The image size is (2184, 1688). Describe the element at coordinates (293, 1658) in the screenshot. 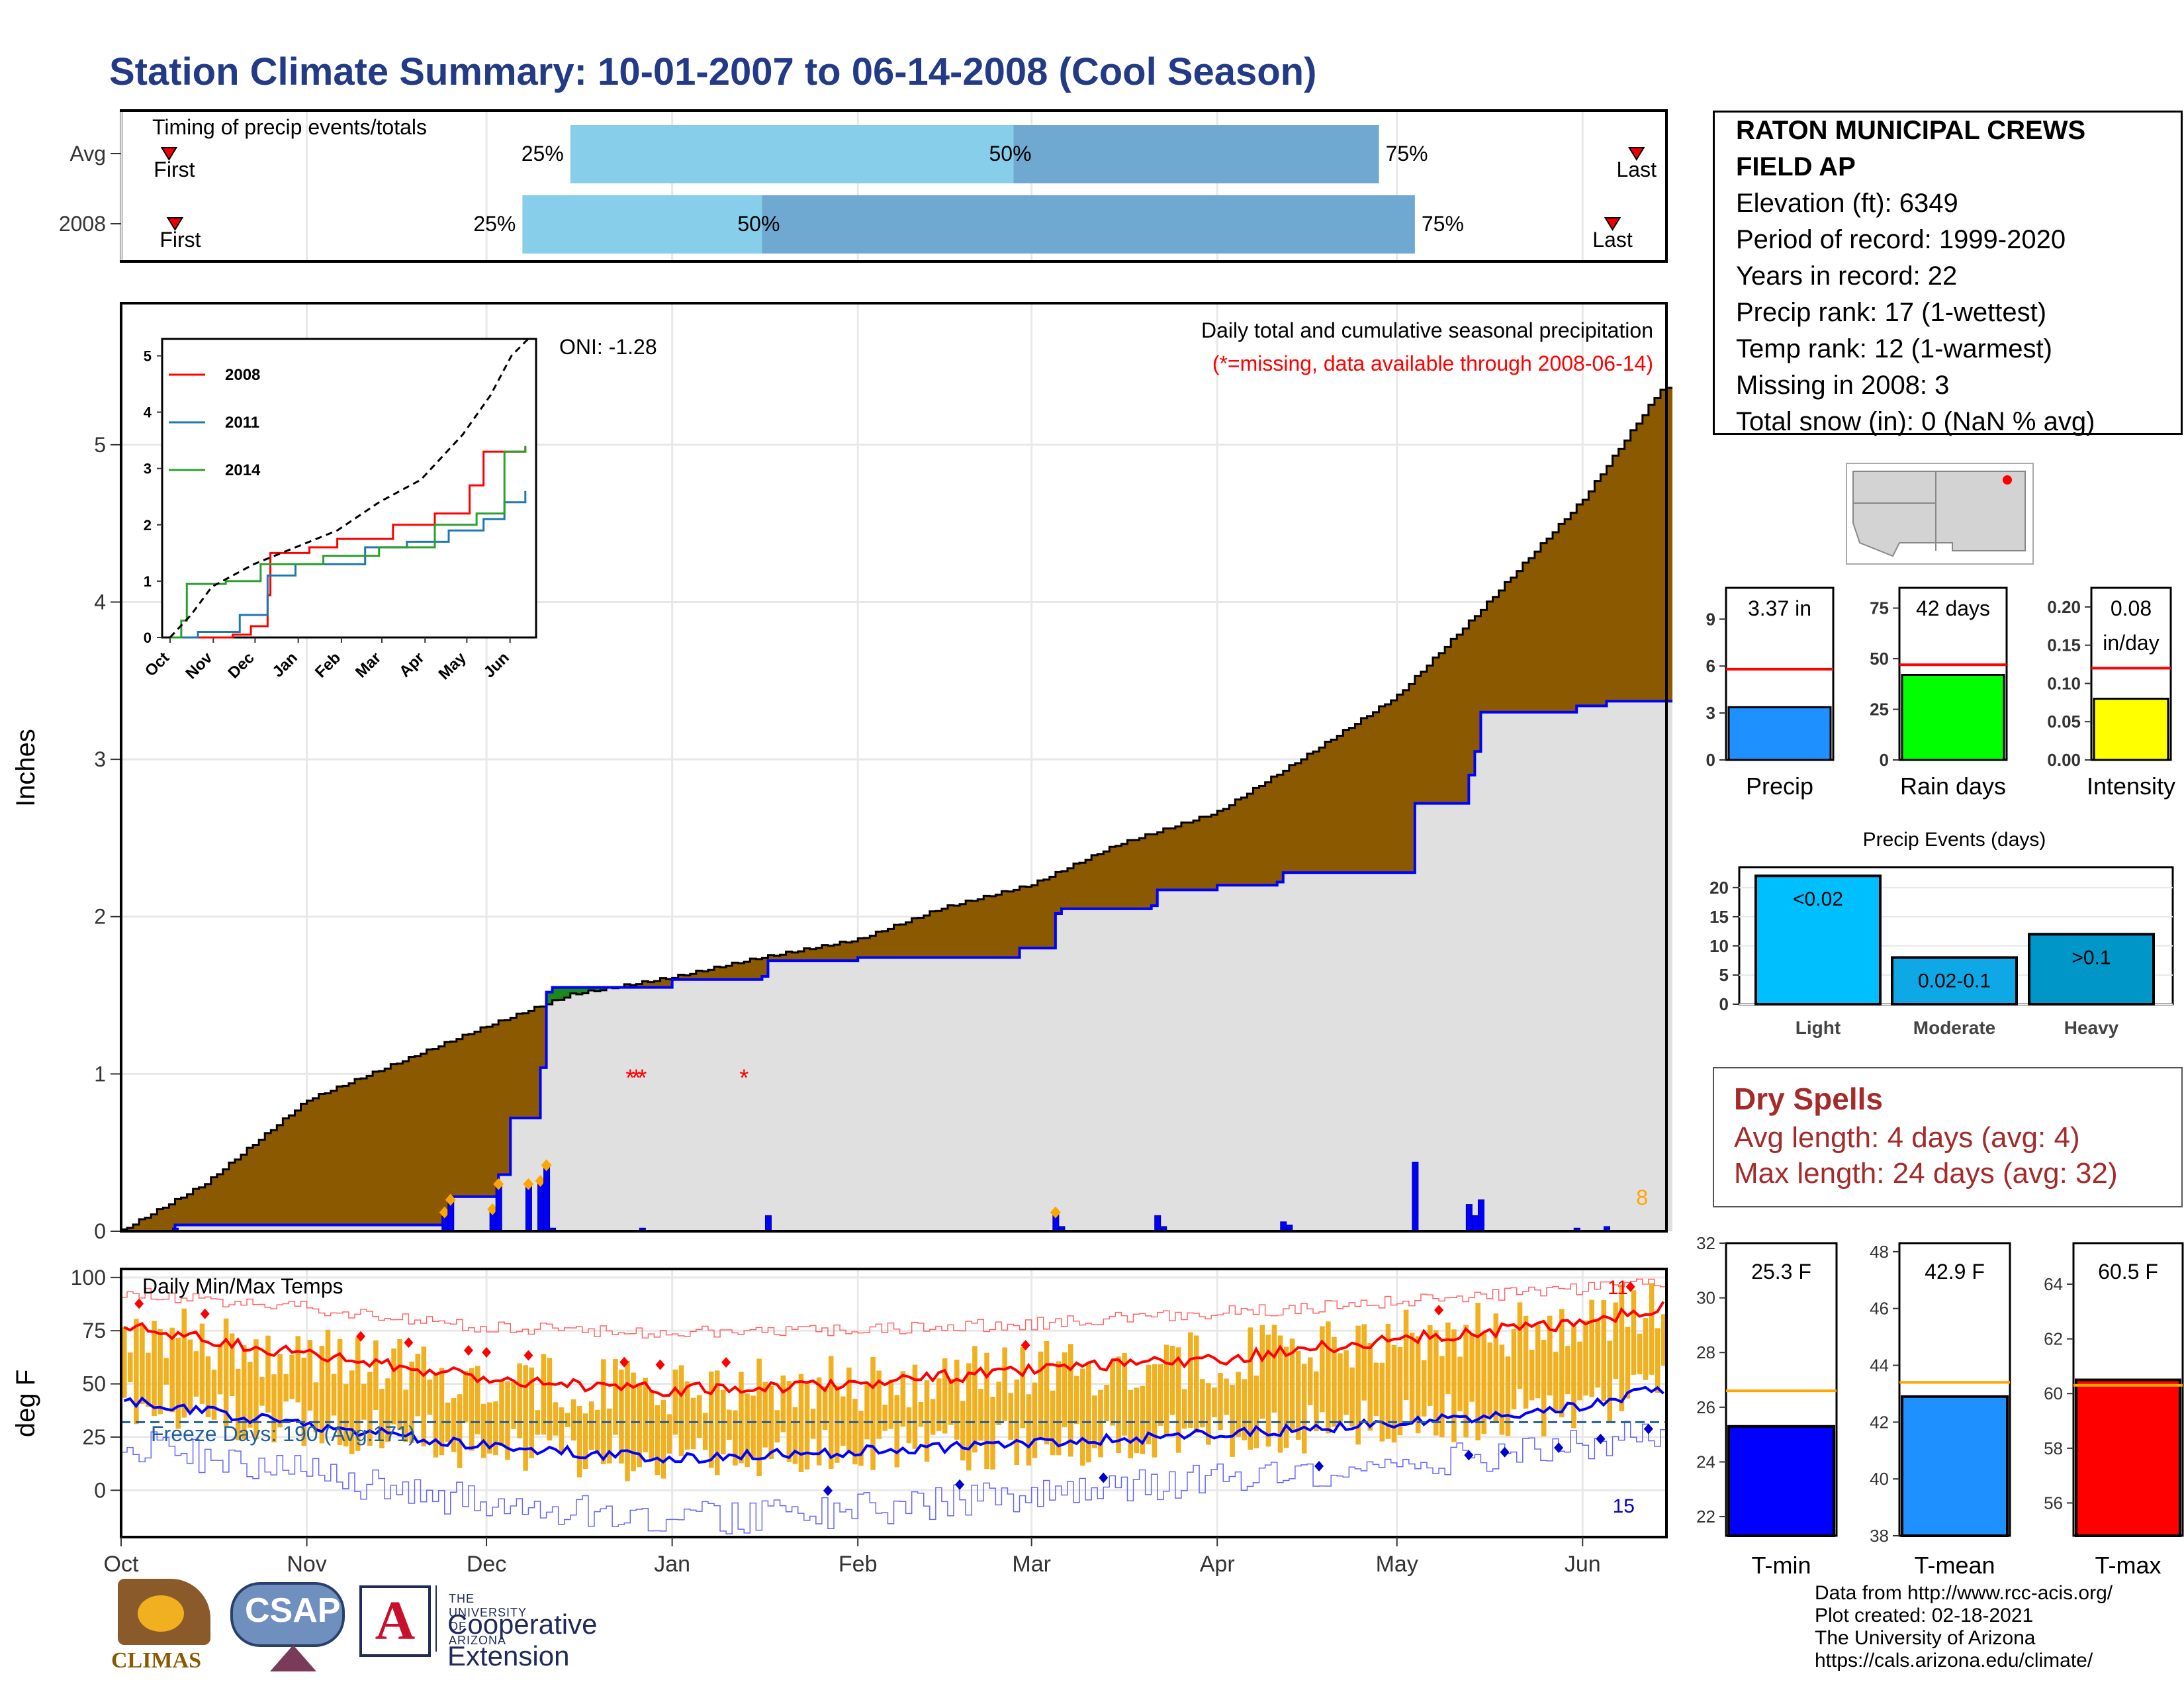

I see `csap-mountain-icon` at that location.